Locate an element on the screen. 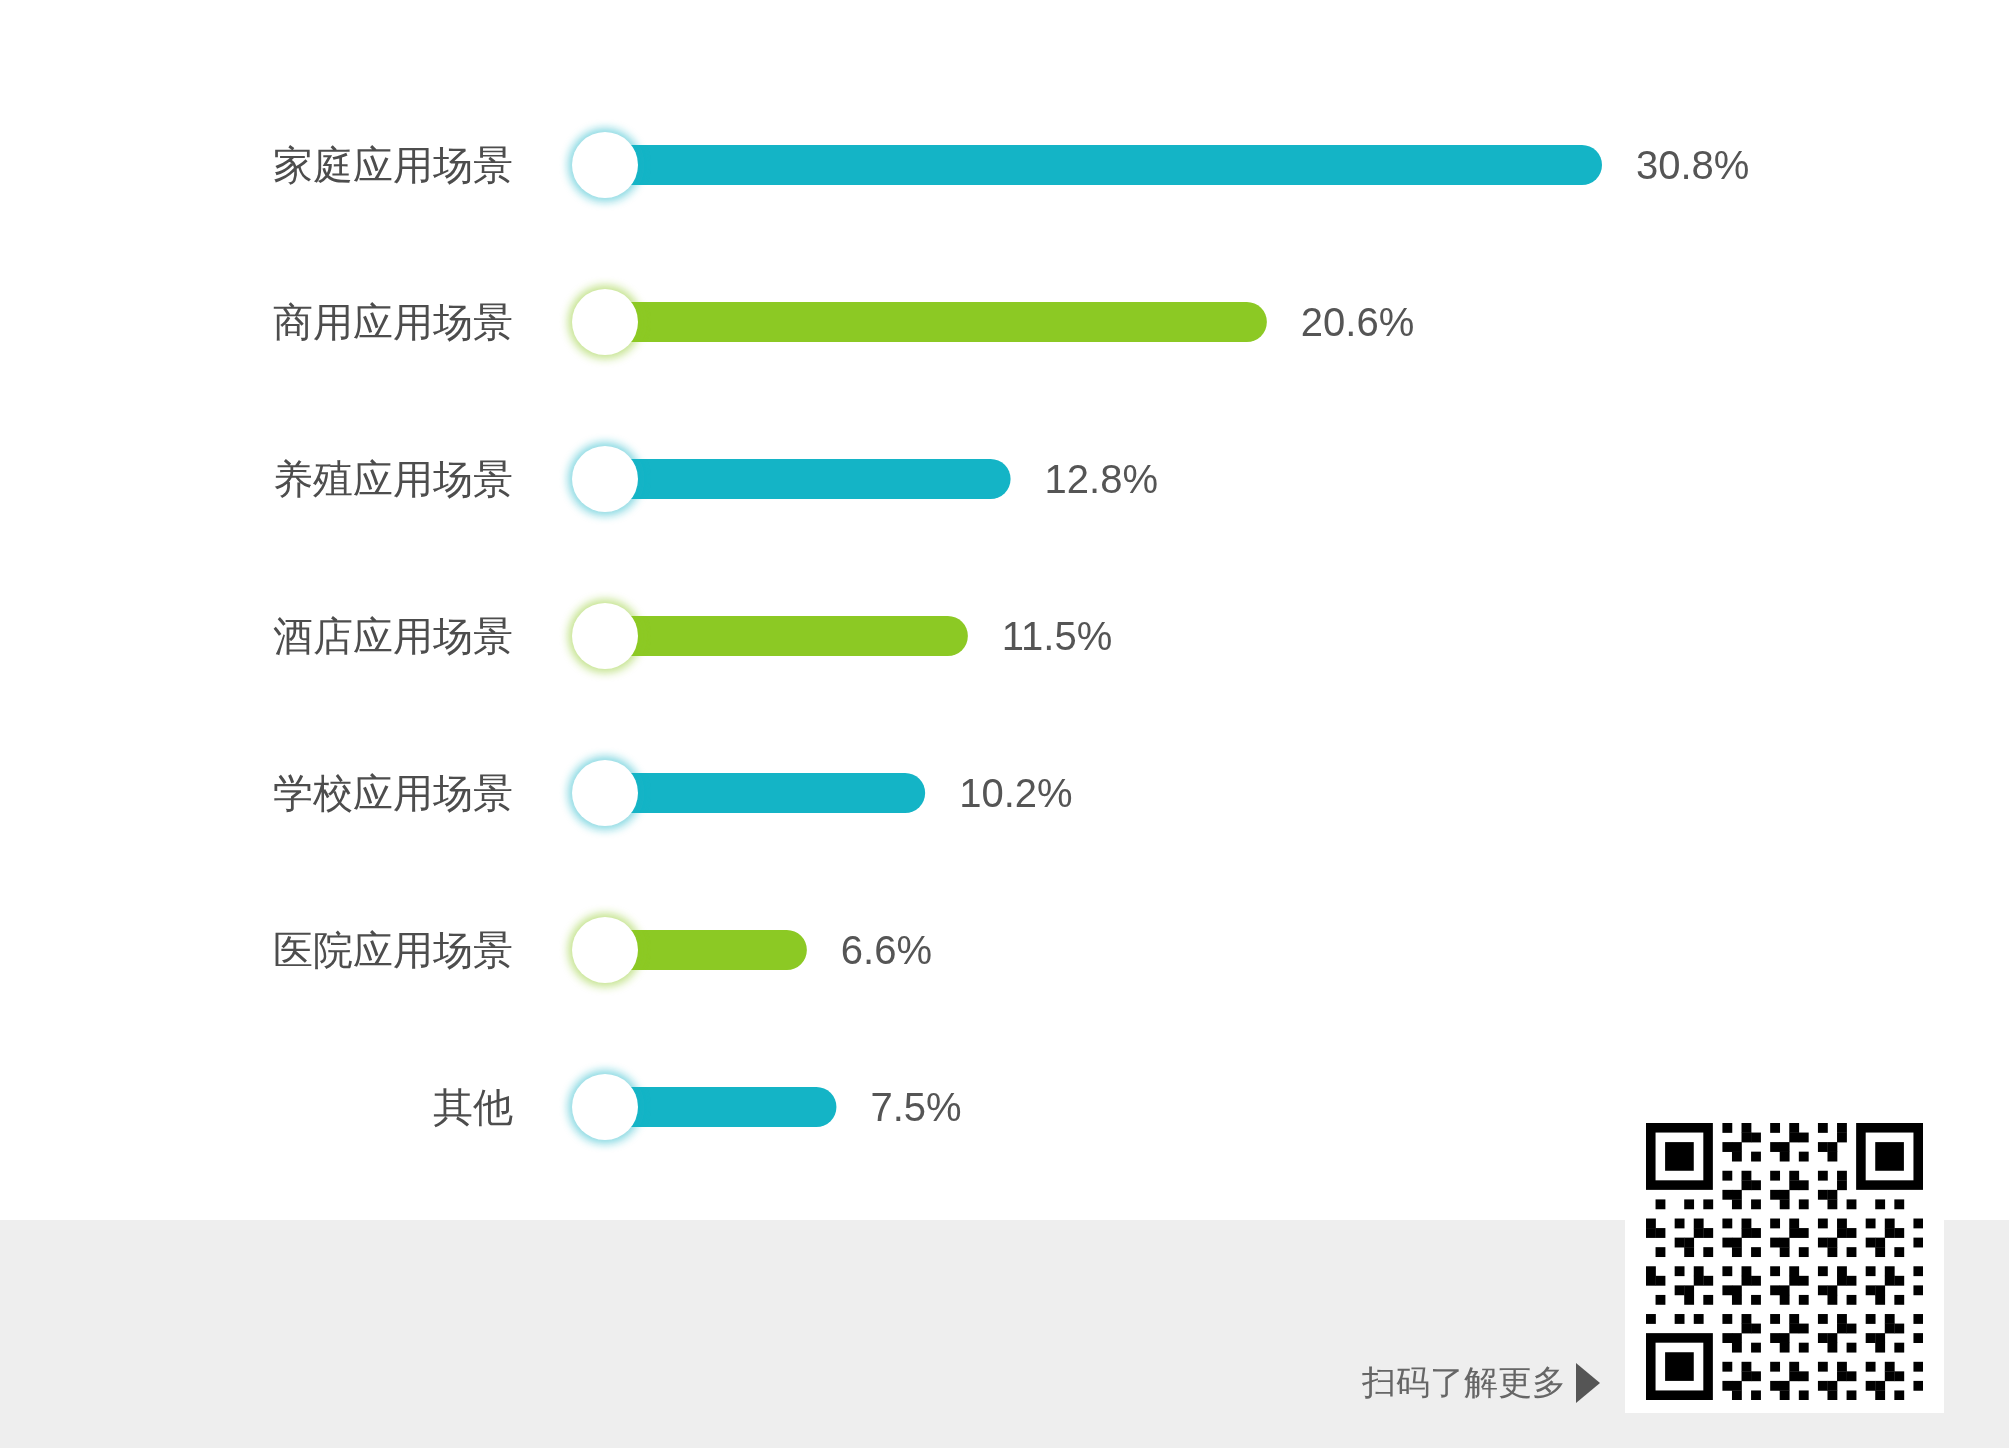 The height and width of the screenshot is (1454, 2009). text: 扫码了解更多 is located at coordinates (1463, 1382).